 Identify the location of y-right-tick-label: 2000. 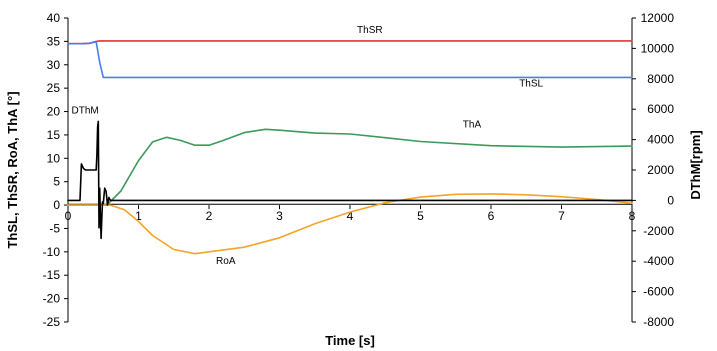
(660, 170).